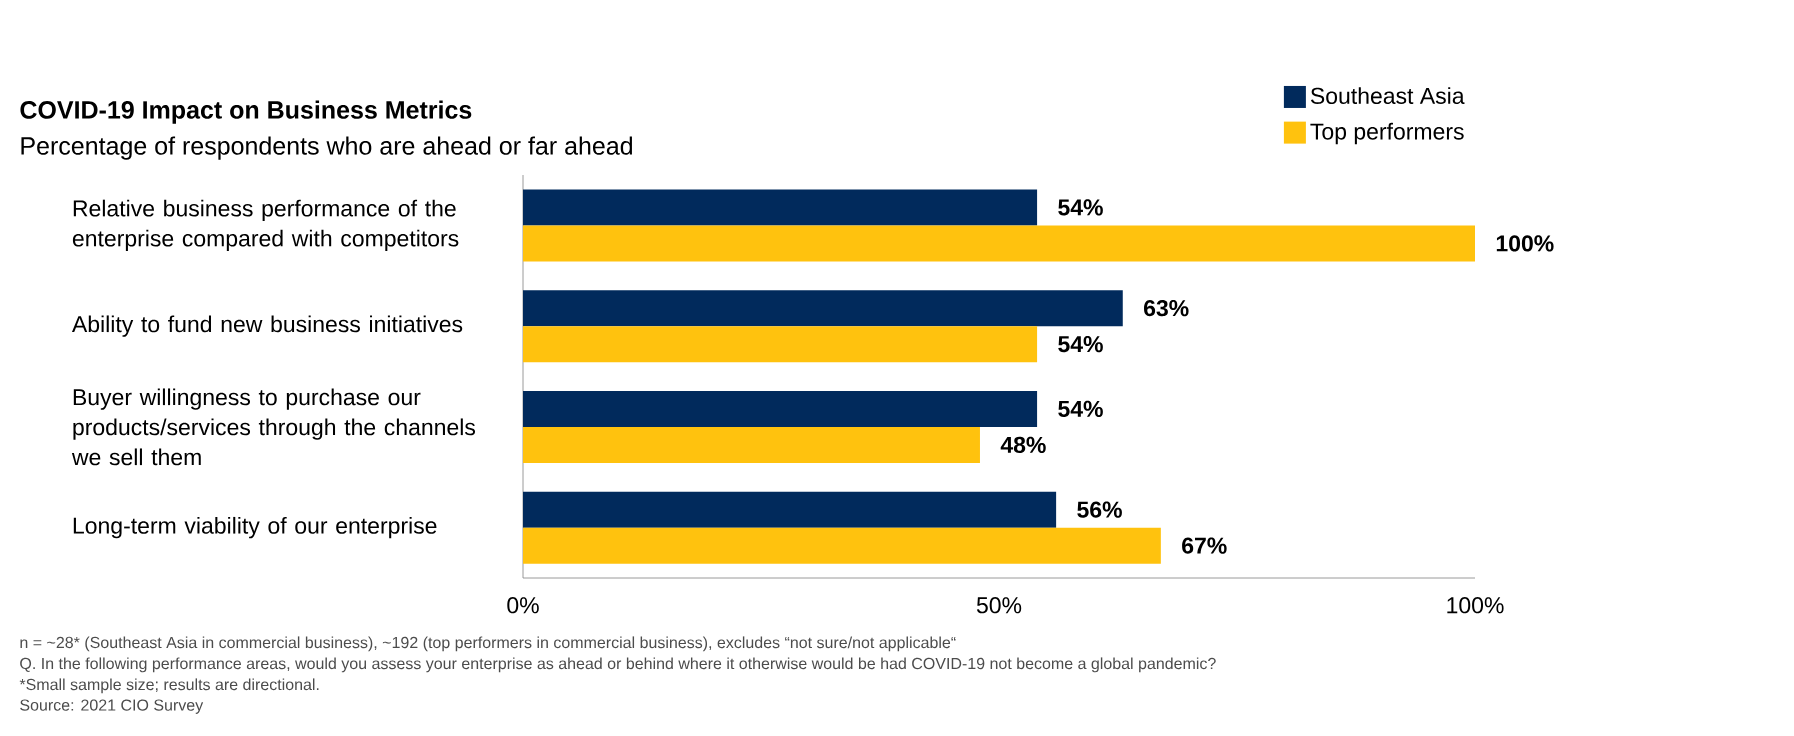 This screenshot has height=736, width=1794. What do you see at coordinates (1525, 243) in the screenshot?
I see `data-label: 100%` at bounding box center [1525, 243].